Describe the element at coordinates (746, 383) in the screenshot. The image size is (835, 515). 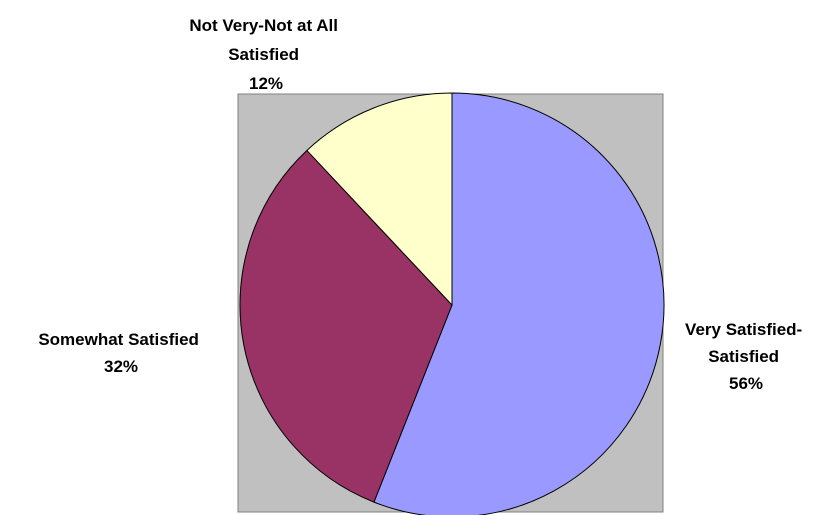
I see `slice-value-label: 56%` at that location.